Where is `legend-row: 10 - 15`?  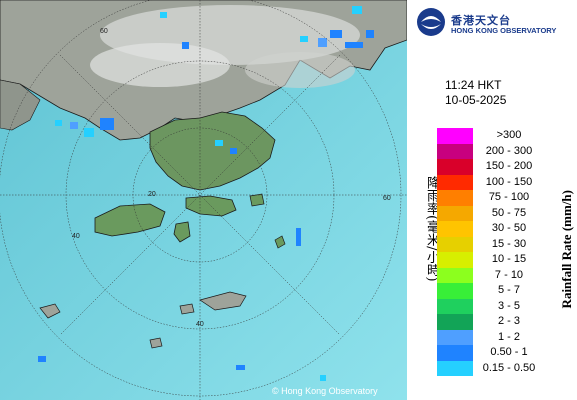
legend-row: 10 - 15 is located at coordinates (507, 260).